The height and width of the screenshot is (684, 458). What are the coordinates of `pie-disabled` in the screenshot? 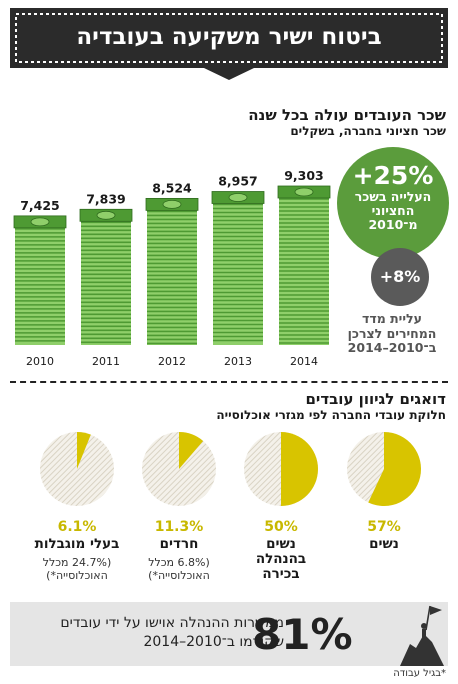 It's located at (77, 469).